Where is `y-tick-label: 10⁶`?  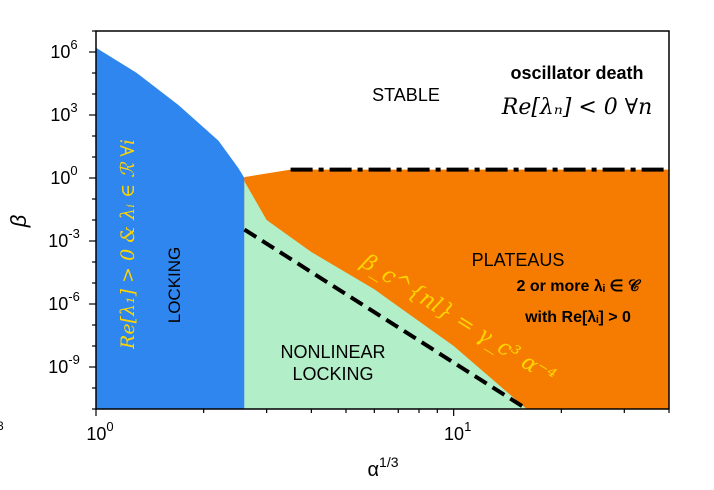
y-tick-label: 10⁶ is located at coordinates (63, 49).